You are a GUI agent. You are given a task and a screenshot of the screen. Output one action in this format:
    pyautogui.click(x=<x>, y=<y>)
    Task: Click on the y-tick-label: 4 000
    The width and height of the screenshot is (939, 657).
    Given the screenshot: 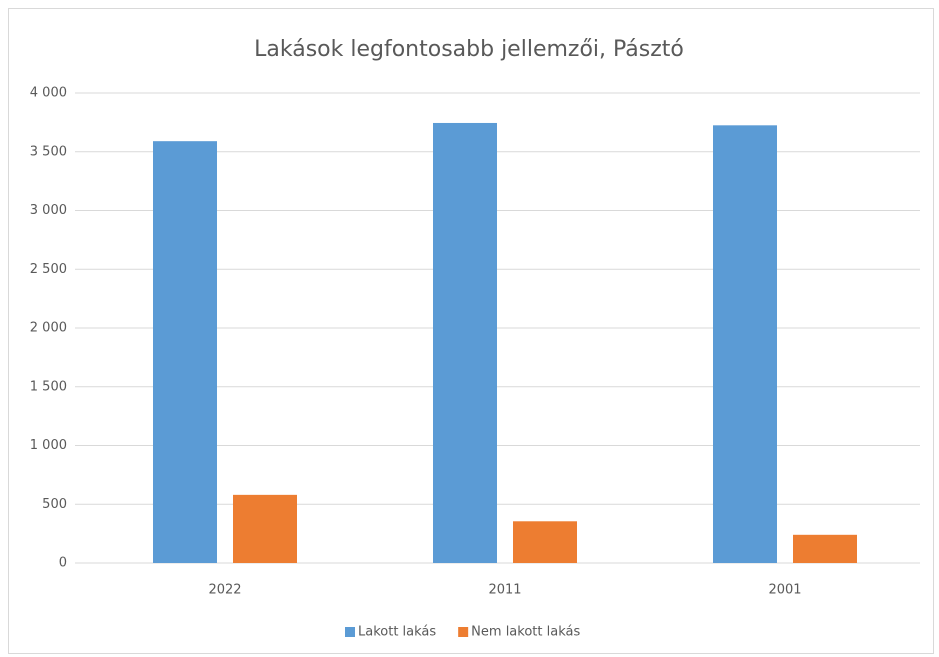 What is the action you would take?
    pyautogui.click(x=48, y=93)
    